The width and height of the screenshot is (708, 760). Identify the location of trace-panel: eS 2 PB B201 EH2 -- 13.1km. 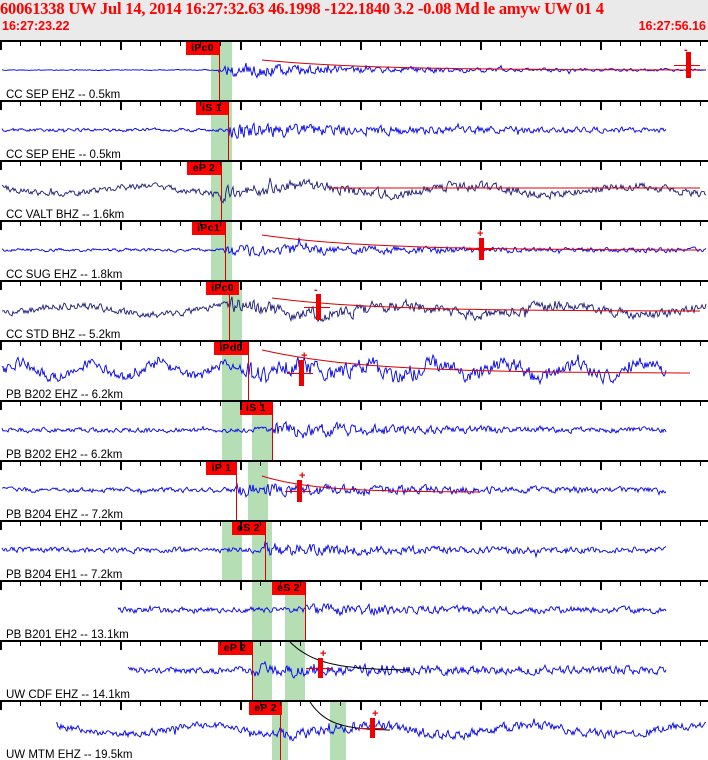
(354, 610).